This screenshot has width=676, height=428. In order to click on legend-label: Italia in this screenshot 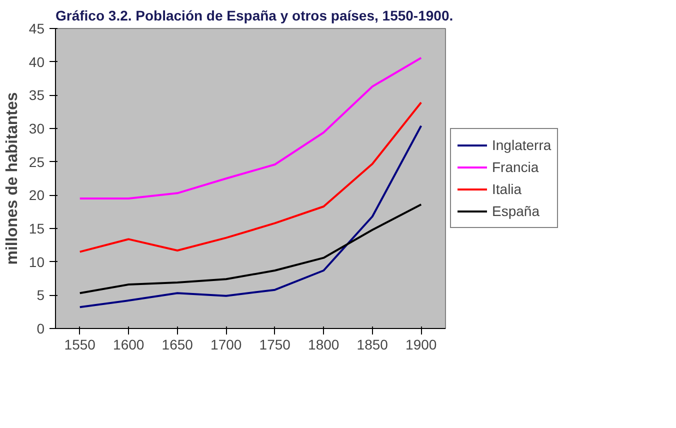, I will do `click(507, 189)`.